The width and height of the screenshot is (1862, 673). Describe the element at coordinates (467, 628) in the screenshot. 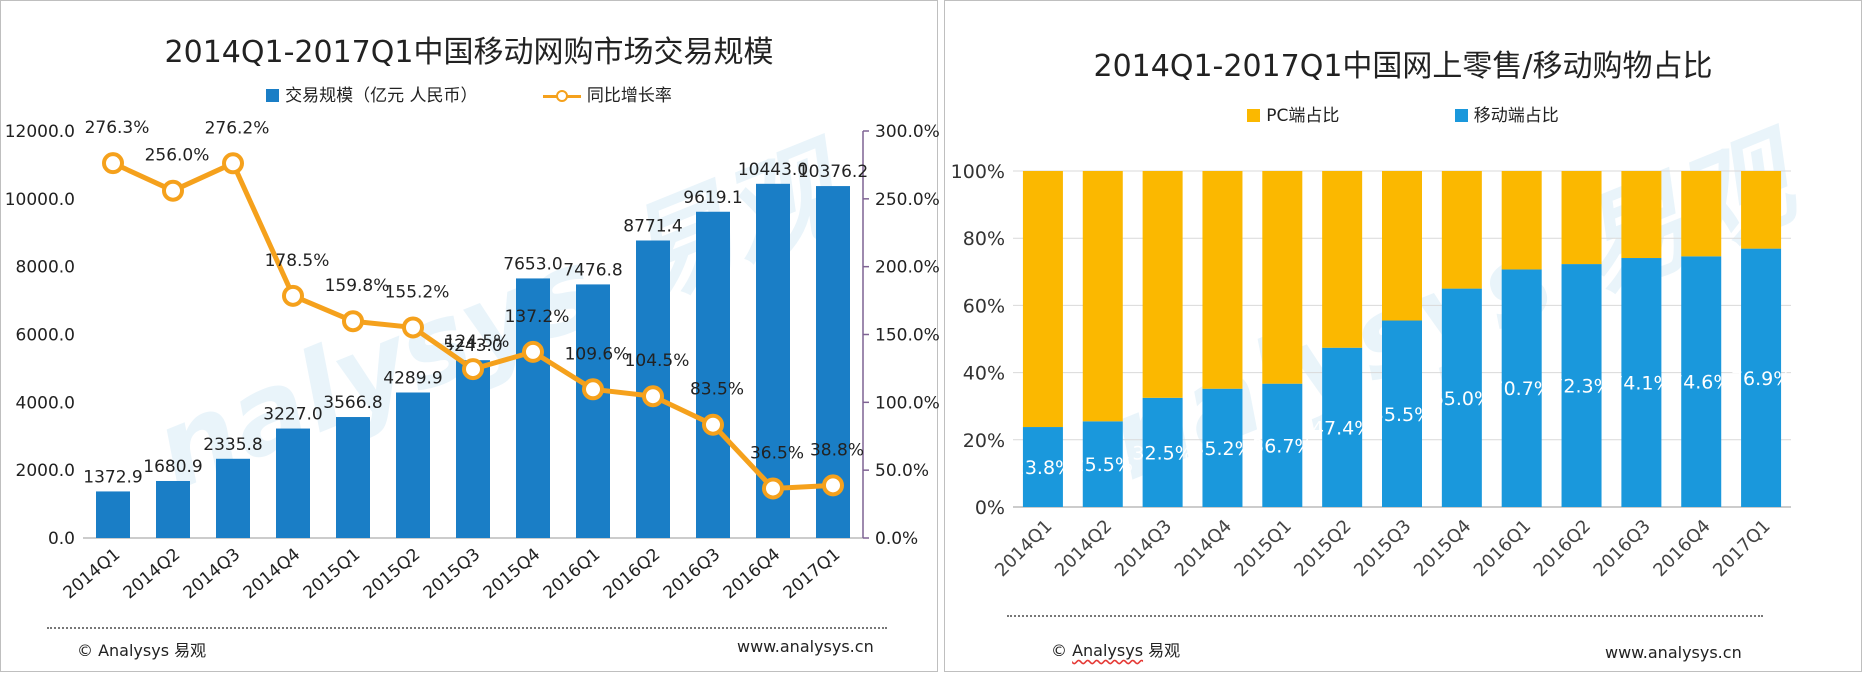

I see `left-footer-divider` at that location.